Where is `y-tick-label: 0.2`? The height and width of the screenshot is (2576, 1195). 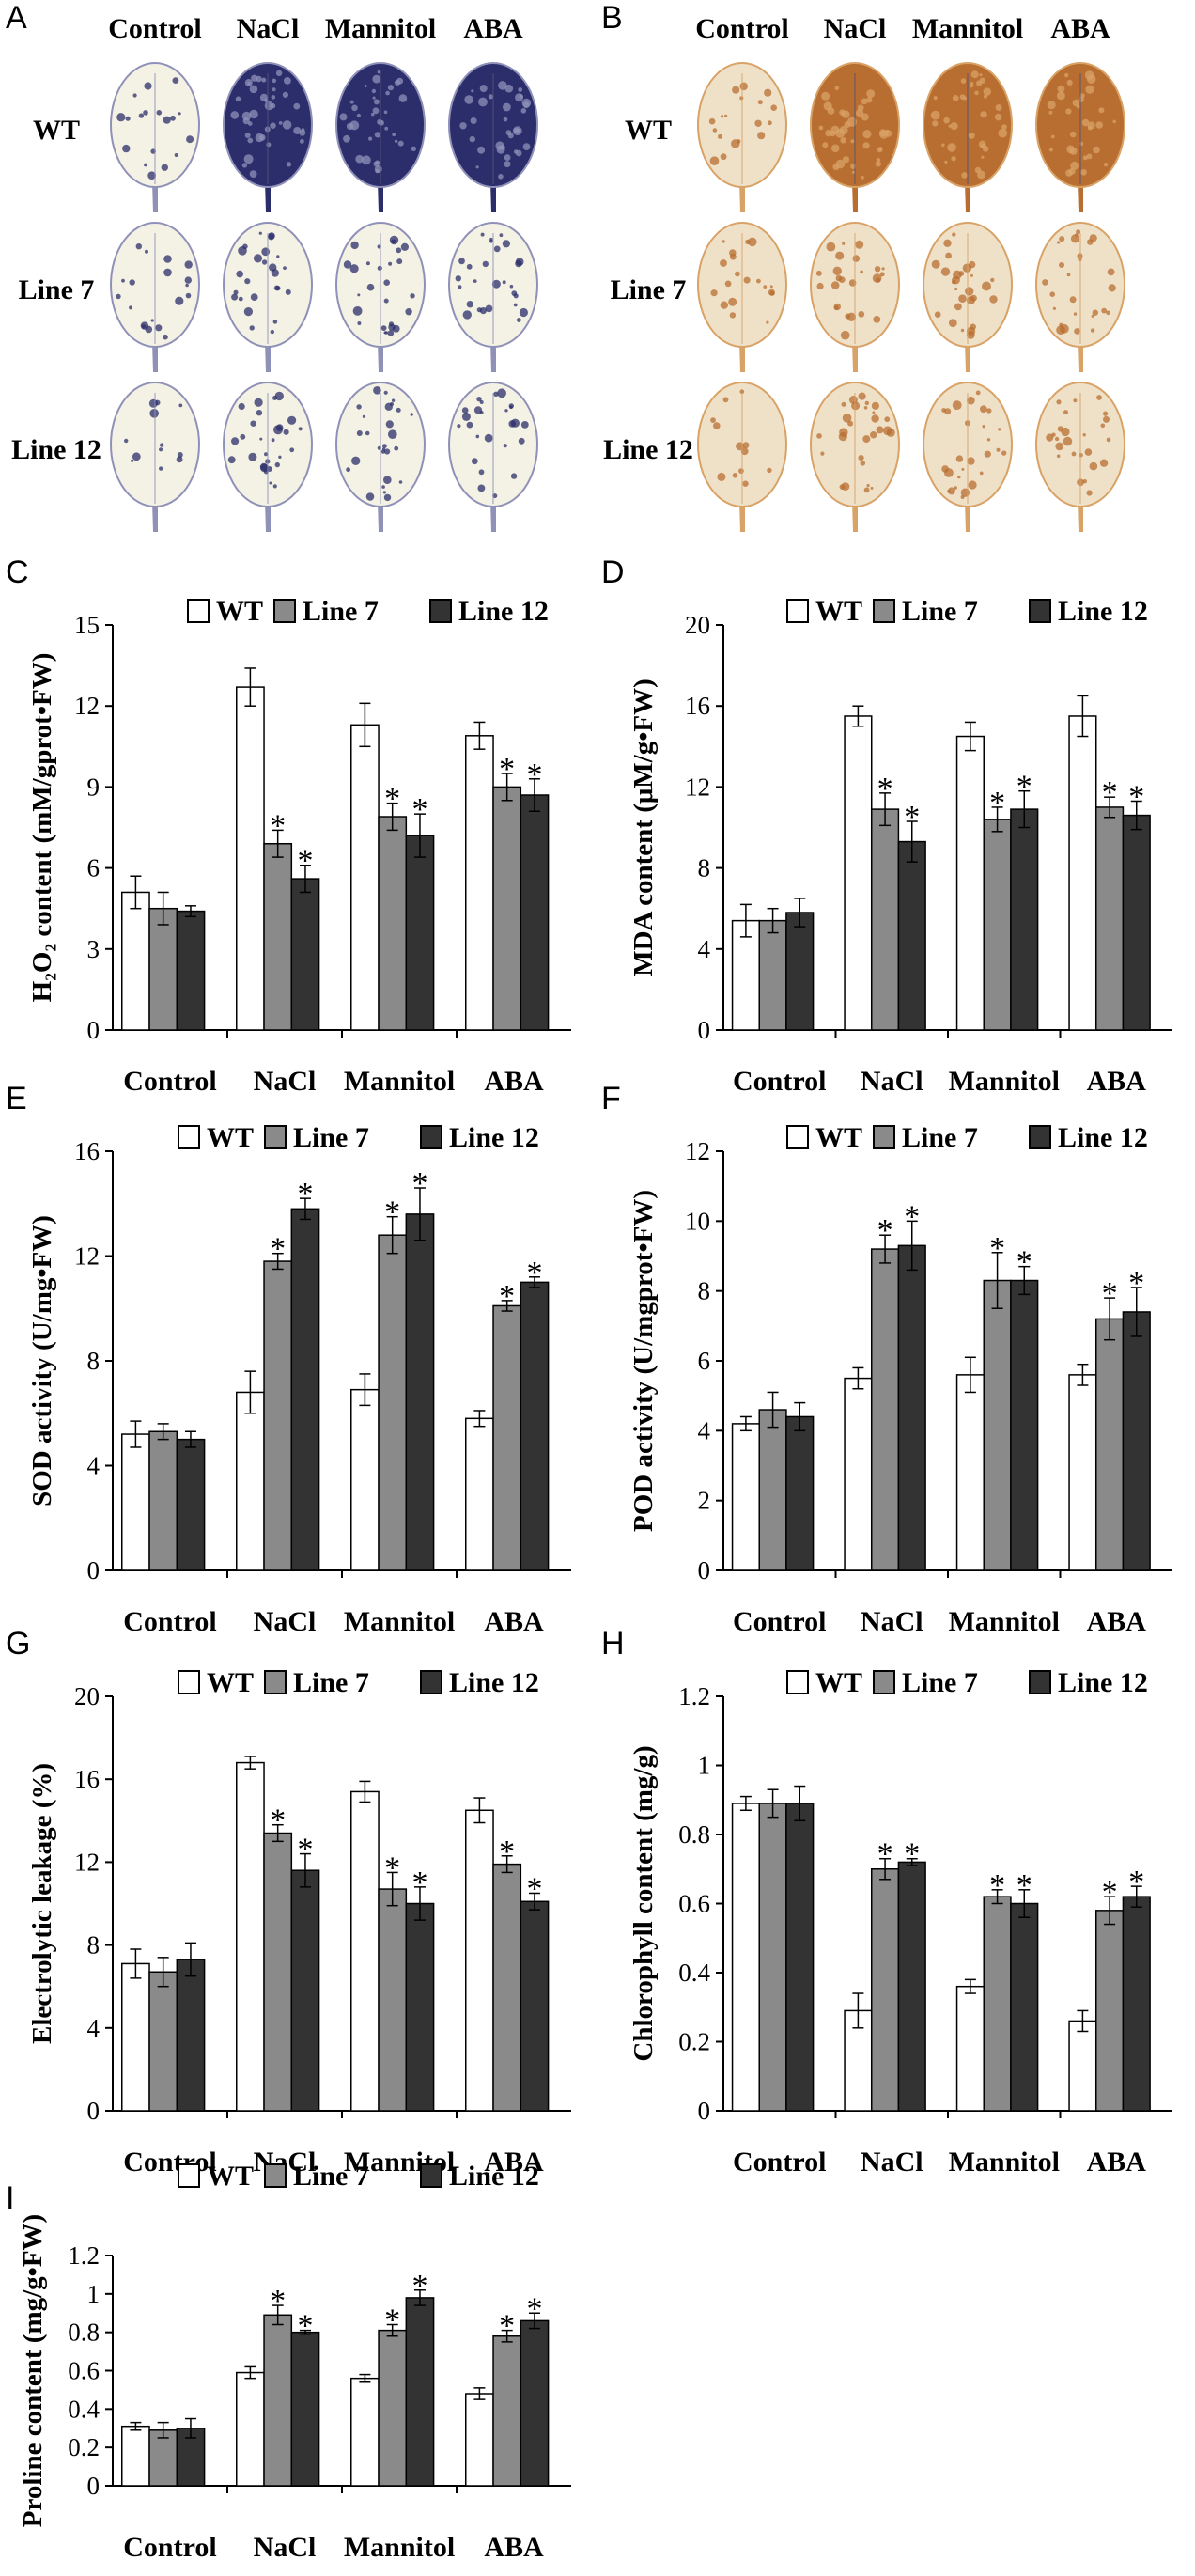
y-tick-label: 0.2 is located at coordinates (84, 2447).